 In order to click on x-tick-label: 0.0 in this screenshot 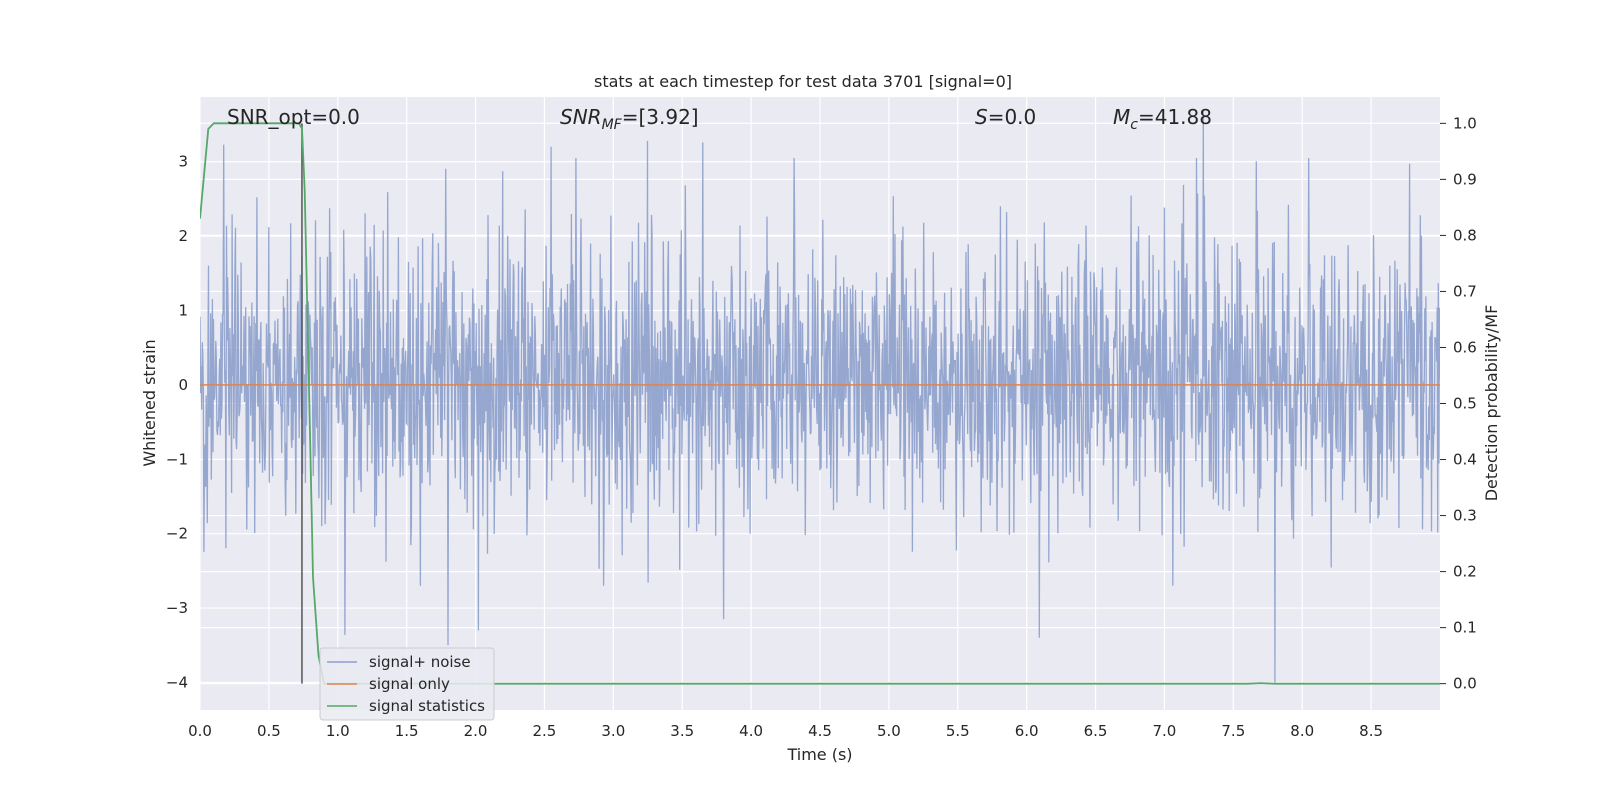, I will do `click(200, 731)`.